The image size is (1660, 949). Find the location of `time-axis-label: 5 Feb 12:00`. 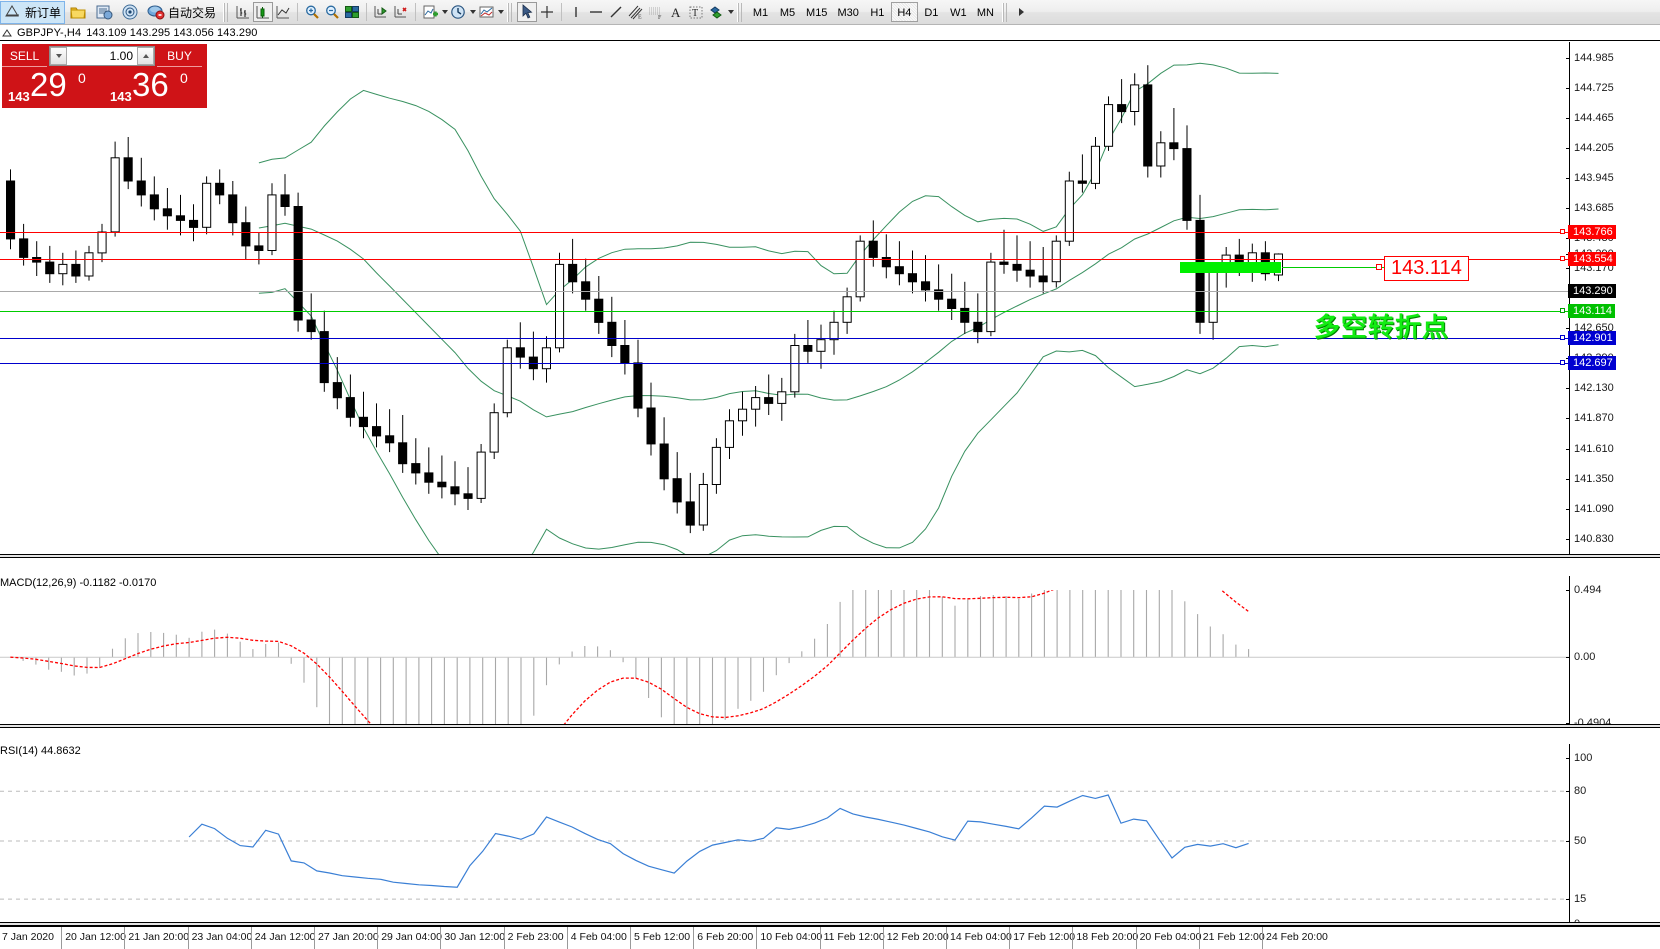

time-axis-label: 5 Feb 12:00 is located at coordinates (662, 937).